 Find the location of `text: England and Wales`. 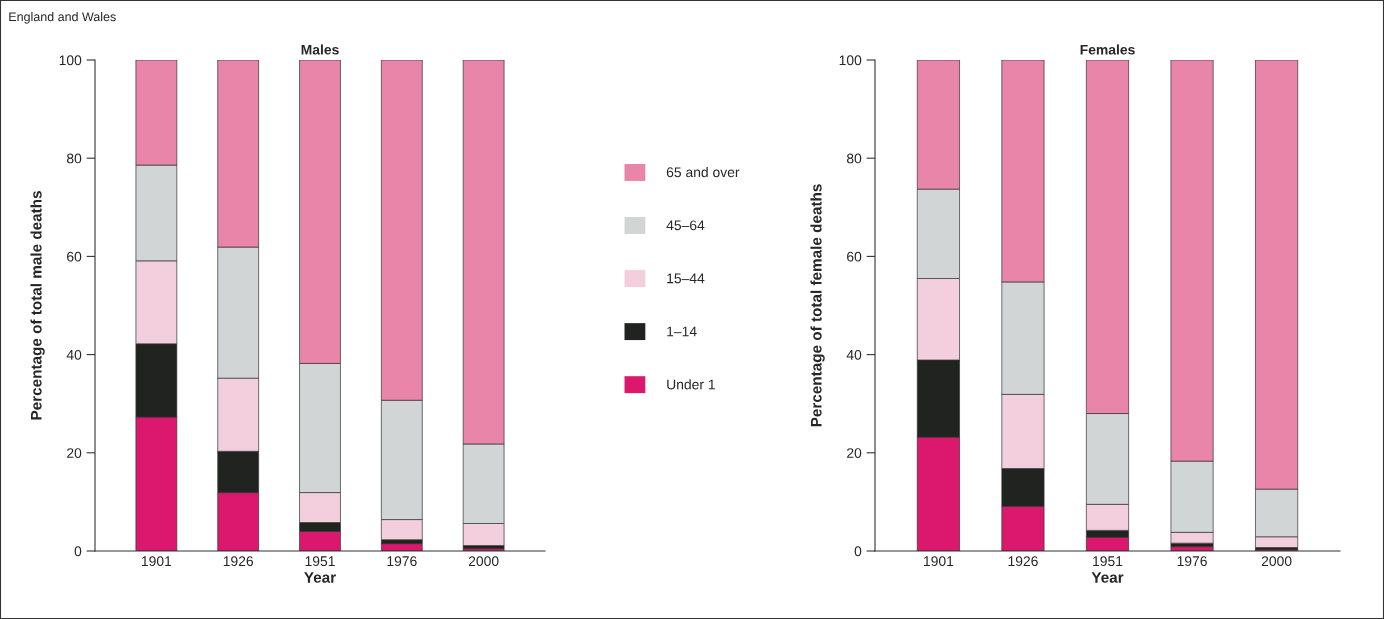

text: England and Wales is located at coordinates (62, 18).